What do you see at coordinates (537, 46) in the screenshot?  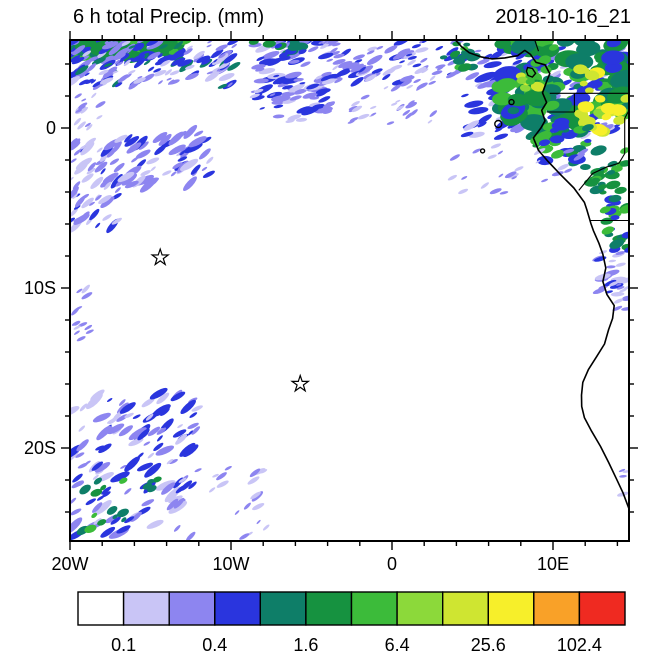 I see `country-border` at bounding box center [537, 46].